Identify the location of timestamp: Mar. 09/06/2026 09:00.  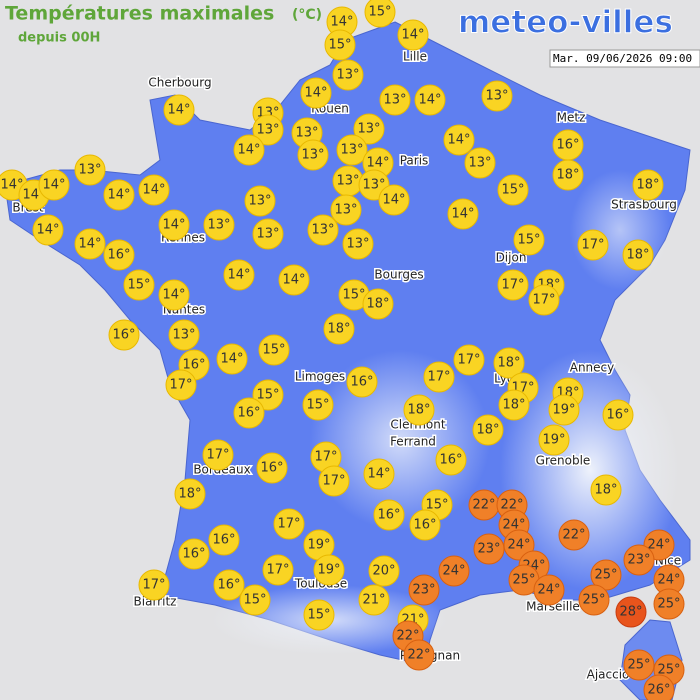
(622, 58).